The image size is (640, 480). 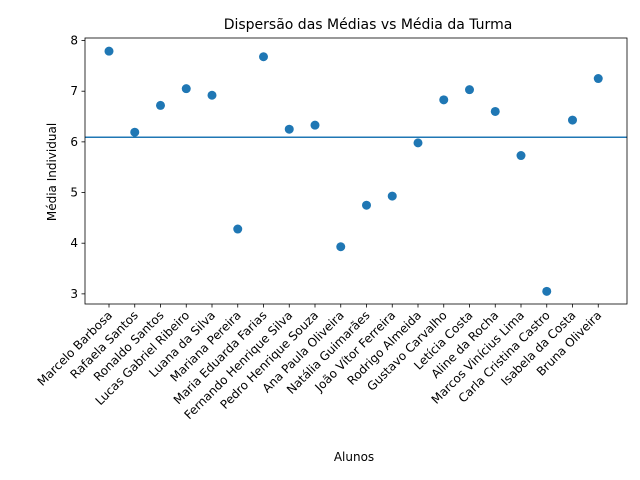 What do you see at coordinates (354, 457) in the screenshot?
I see `x-axis-title: Alunos` at bounding box center [354, 457].